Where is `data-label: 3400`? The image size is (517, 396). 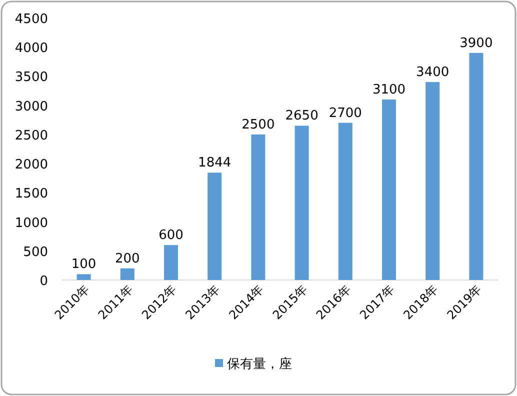
data-label: 3400 is located at coordinates (433, 72).